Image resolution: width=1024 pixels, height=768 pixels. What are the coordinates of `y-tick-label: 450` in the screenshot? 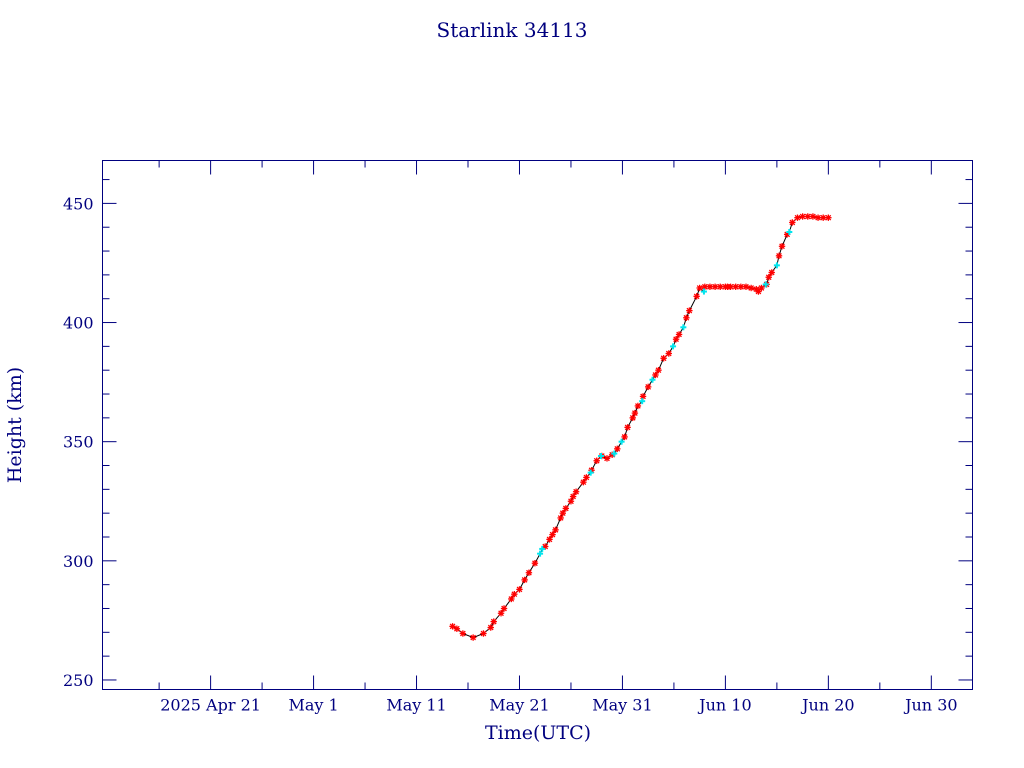 It's located at (78, 203).